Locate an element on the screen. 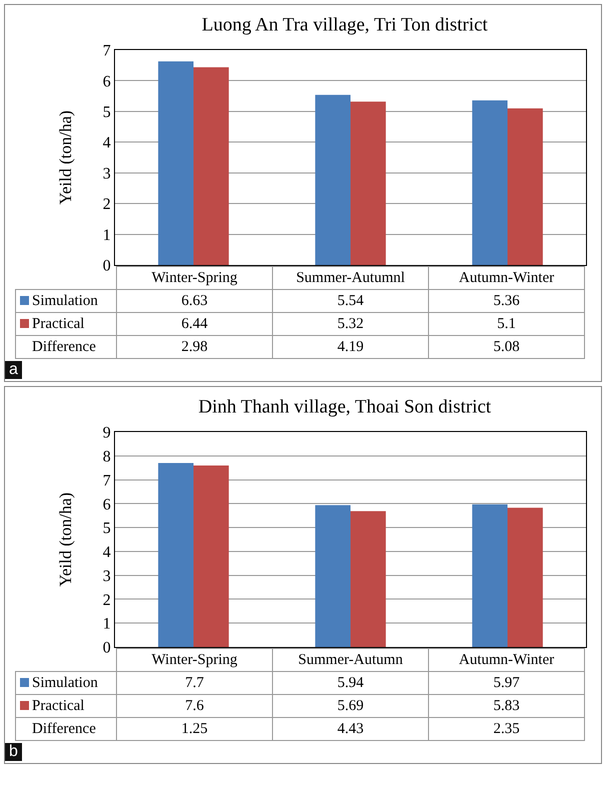  x-tick-label: Summer-Autumn is located at coordinates (350, 660).